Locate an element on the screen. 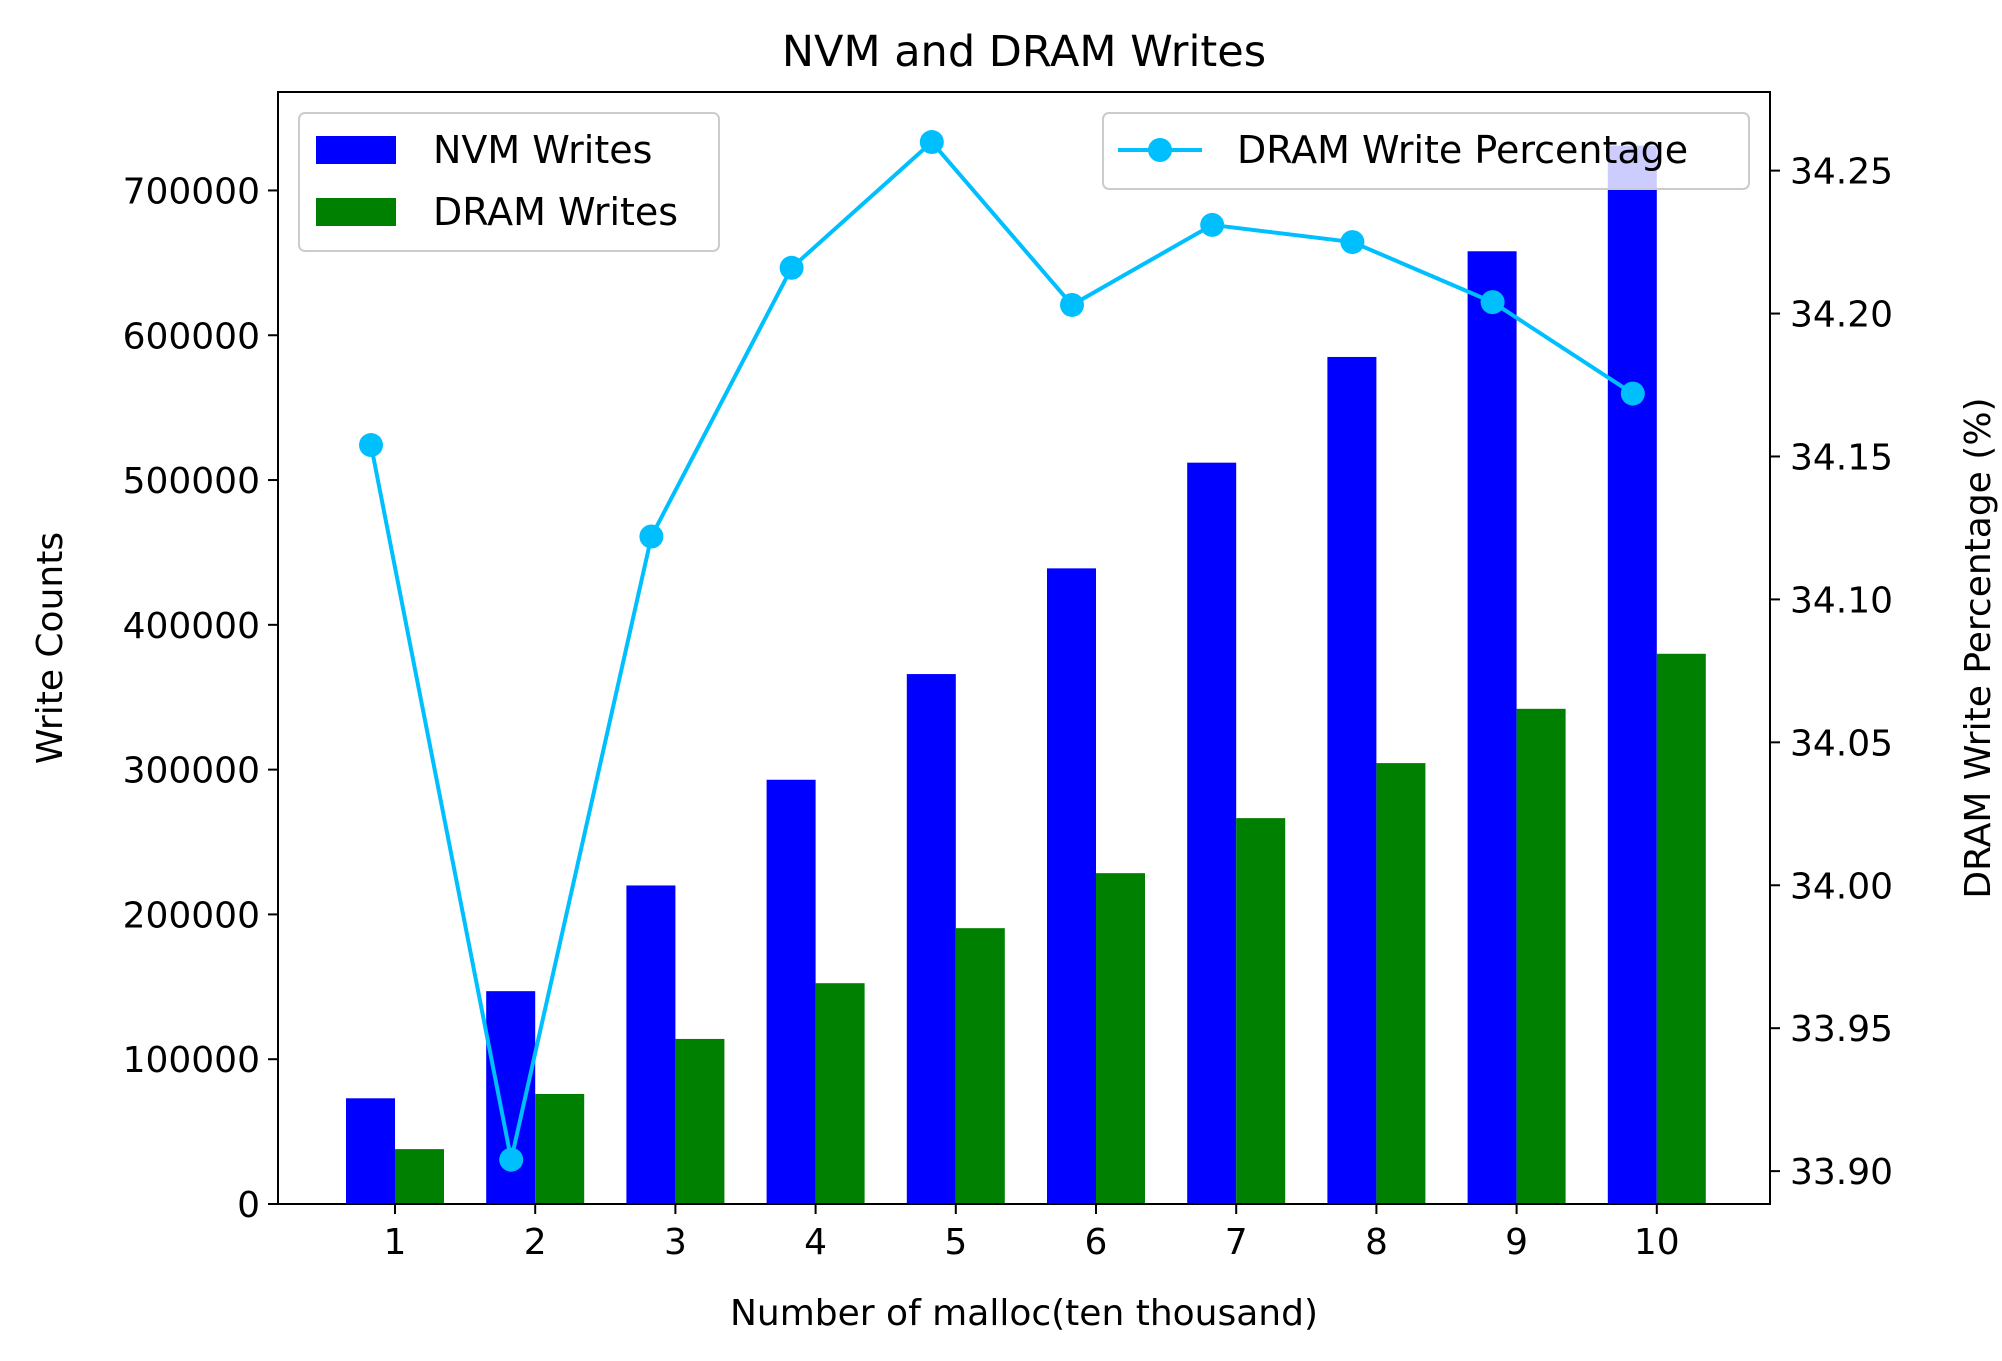 The width and height of the screenshot is (2002, 1361). legend-bars: NVM Writes DRAM Writes is located at coordinates (509, 182).